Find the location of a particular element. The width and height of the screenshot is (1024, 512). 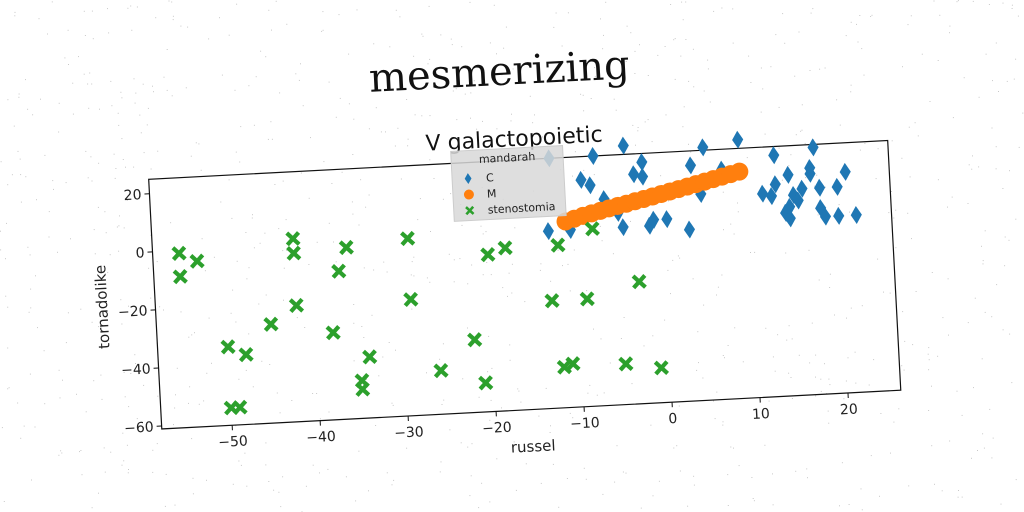

x-tick-label: 0 is located at coordinates (673, 419).